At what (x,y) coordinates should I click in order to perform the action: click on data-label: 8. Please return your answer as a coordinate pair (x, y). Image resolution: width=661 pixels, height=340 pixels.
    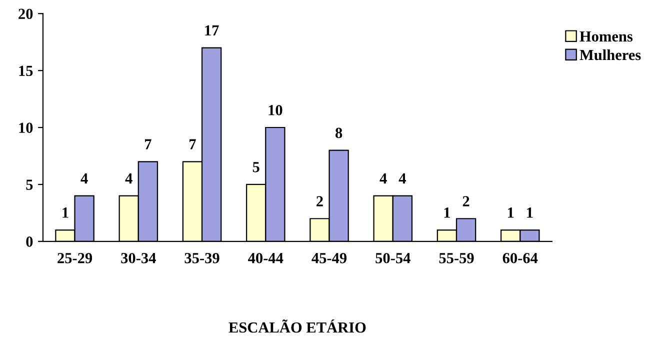
    Looking at the image, I should click on (338, 133).